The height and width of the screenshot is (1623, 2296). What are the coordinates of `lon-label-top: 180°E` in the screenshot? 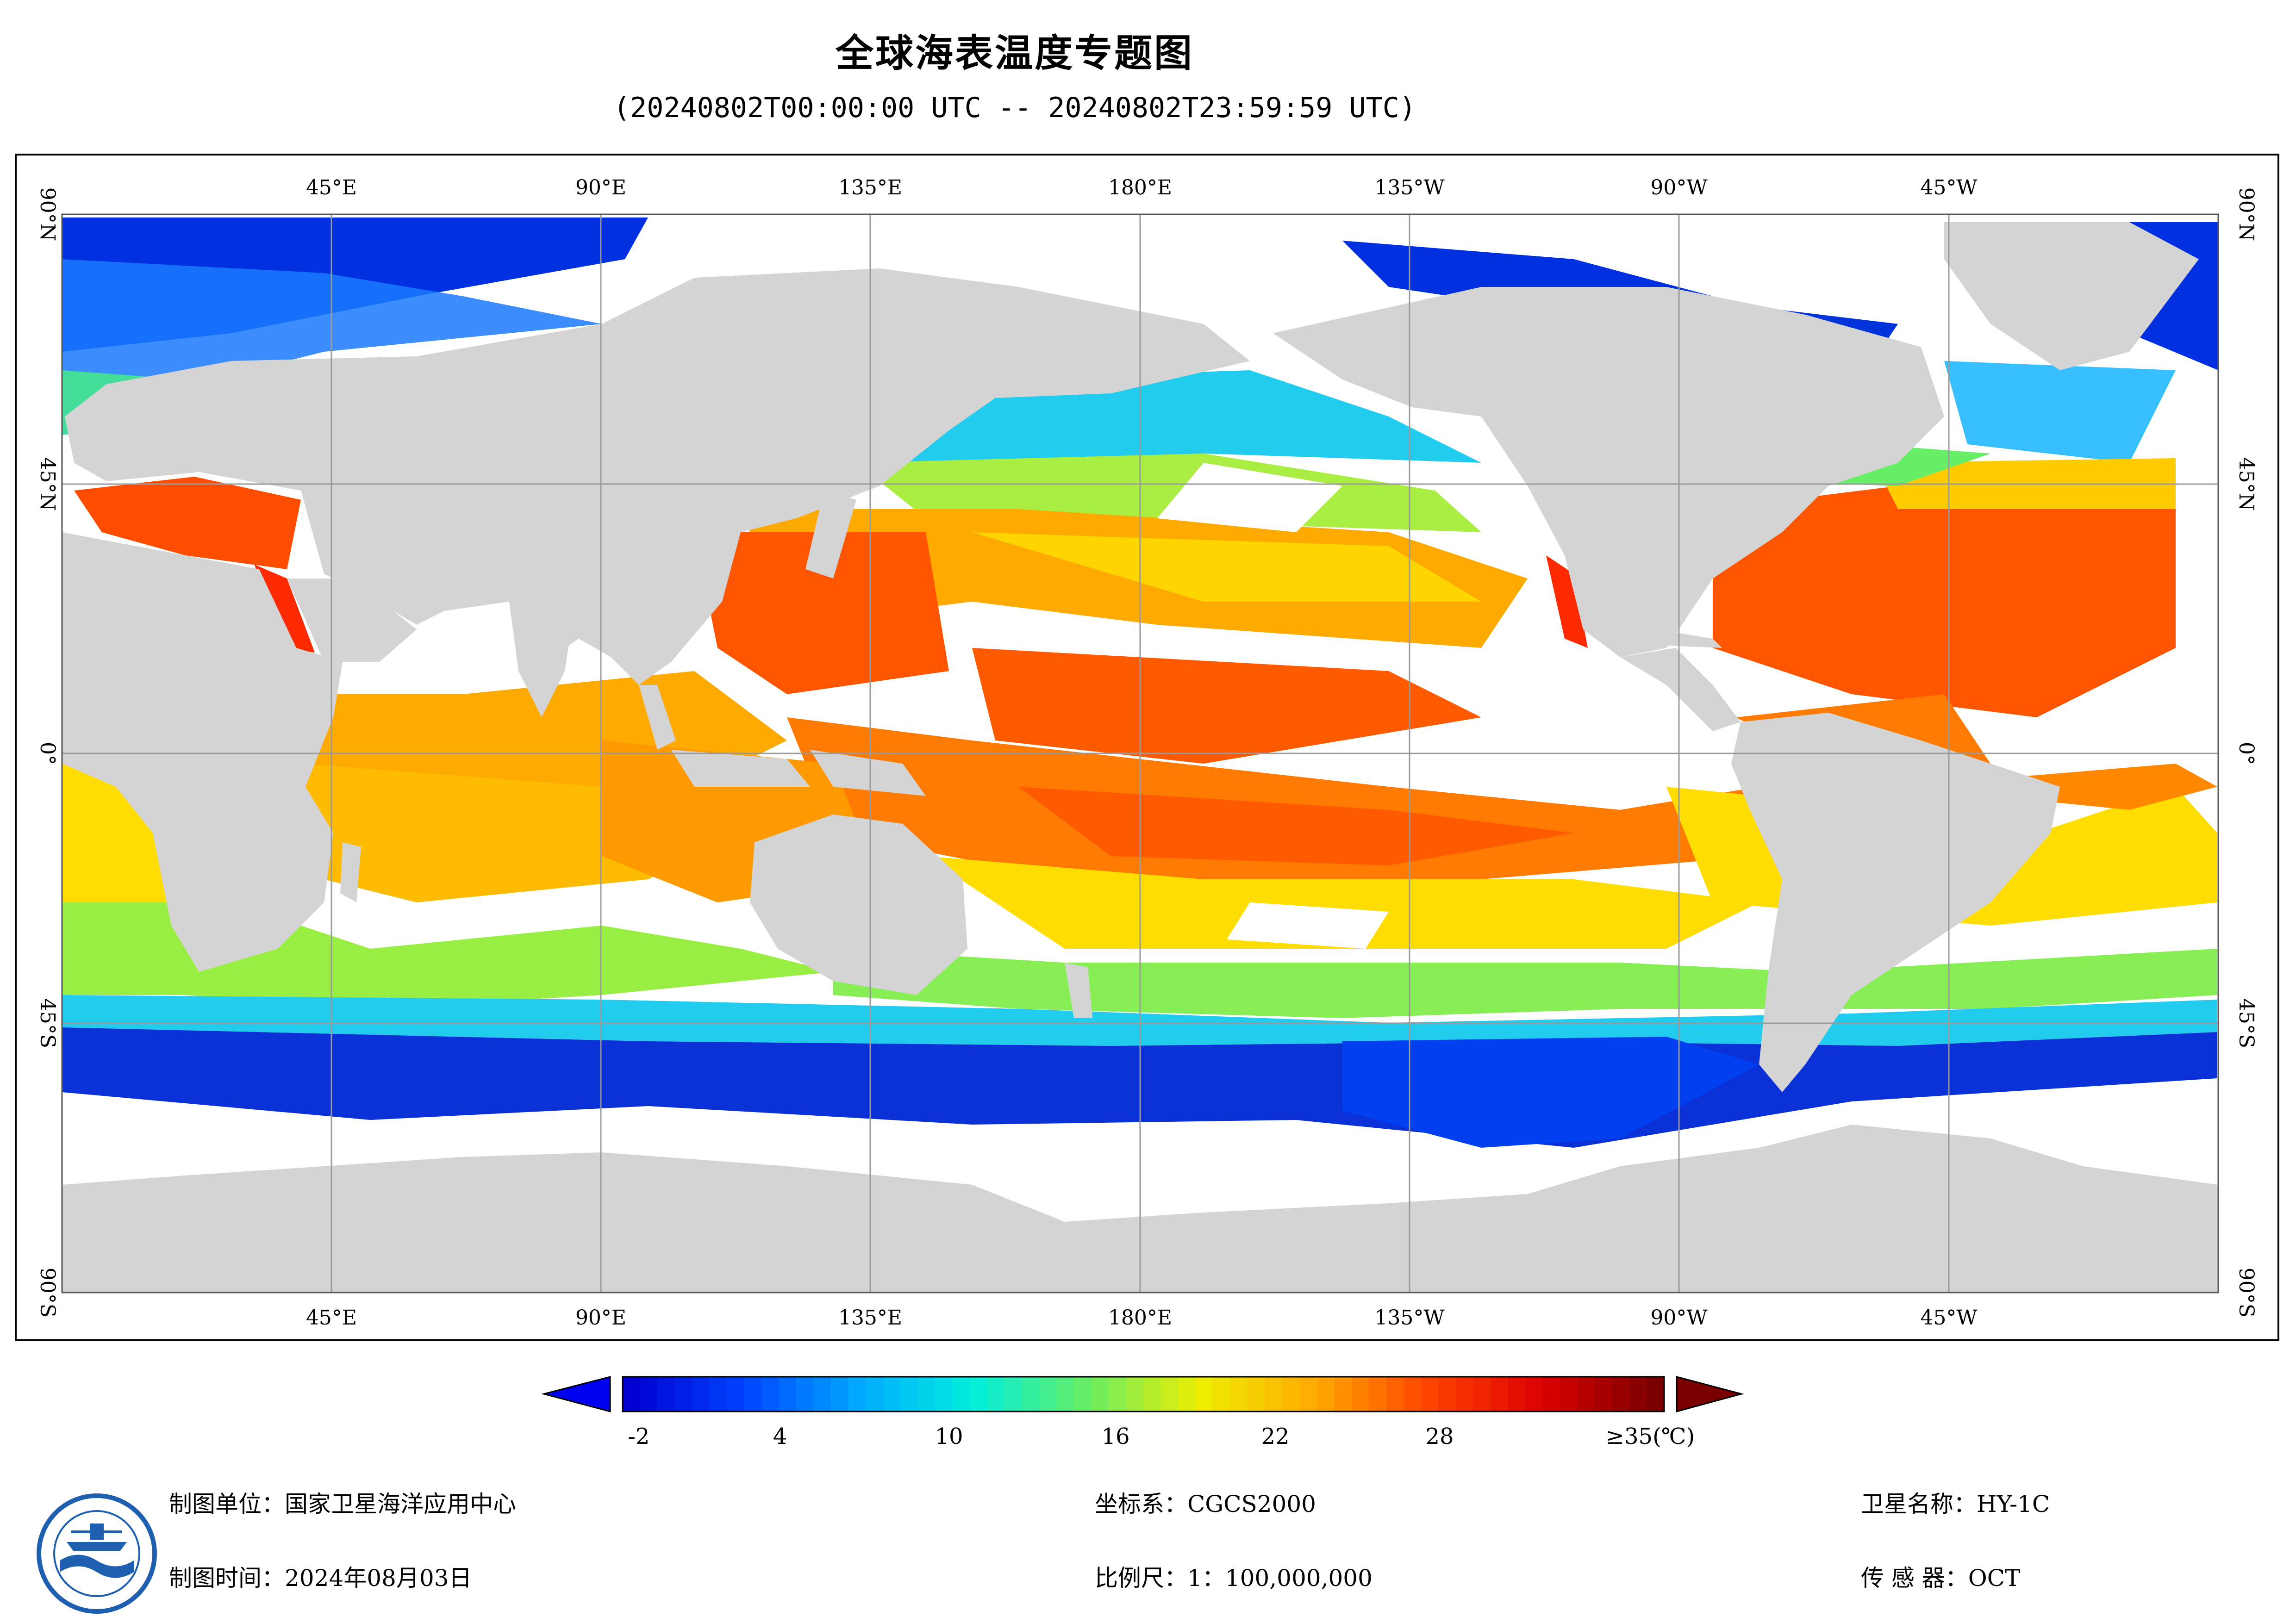 It's located at (1140, 187).